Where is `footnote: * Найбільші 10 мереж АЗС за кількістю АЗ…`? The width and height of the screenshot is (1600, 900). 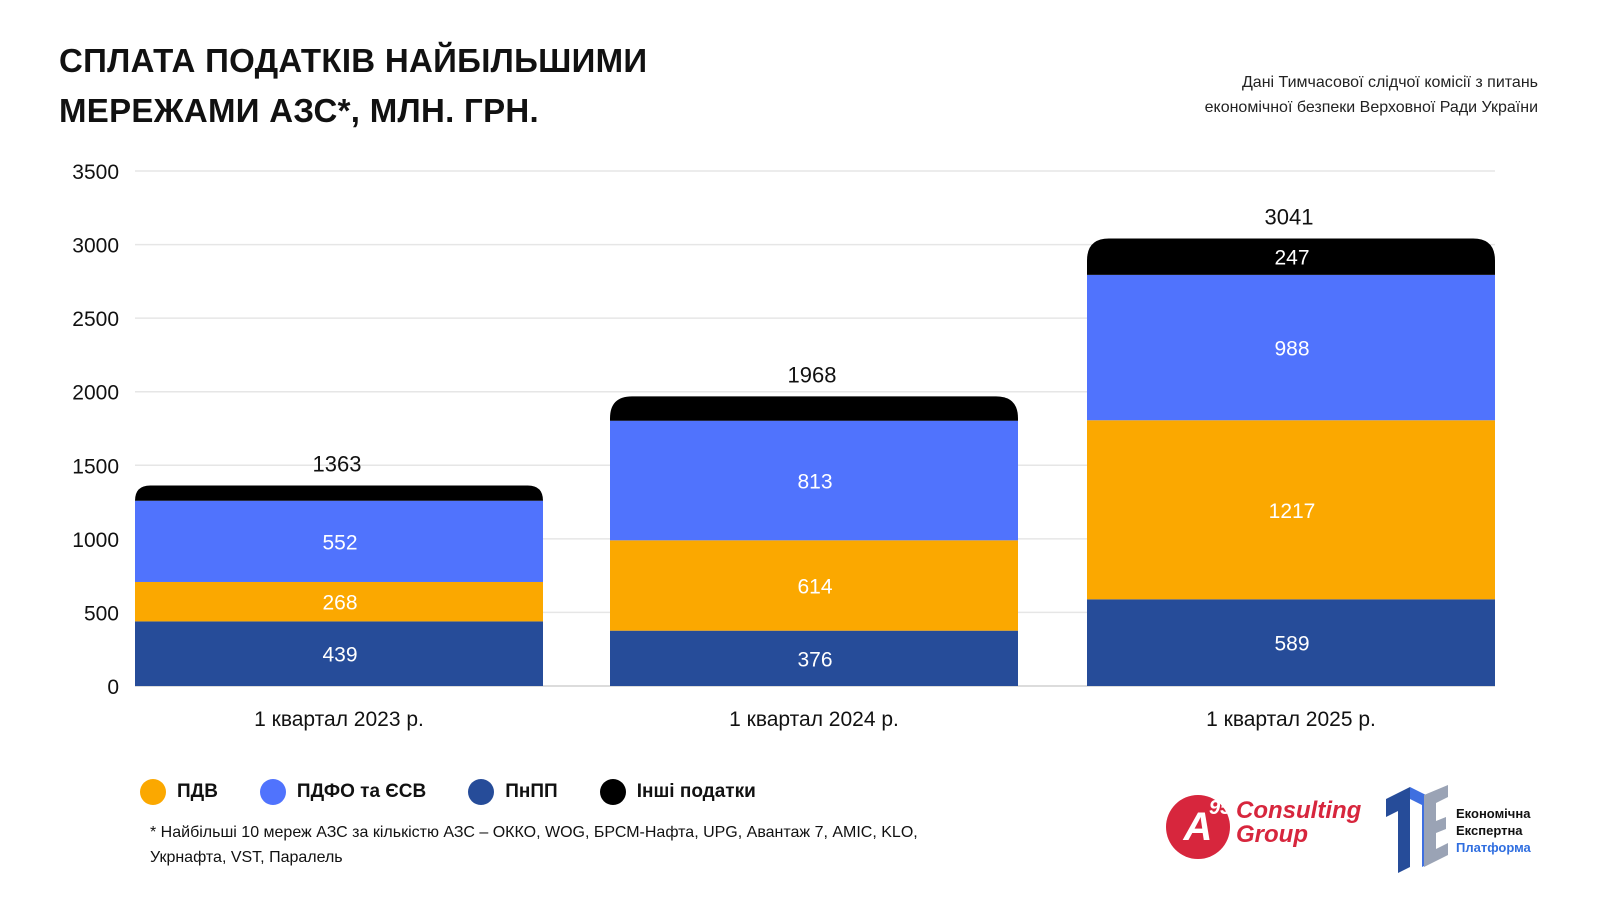
footnote: * Найбільші 10 мереж АЗС за кількістю АЗ… is located at coordinates (600, 845).